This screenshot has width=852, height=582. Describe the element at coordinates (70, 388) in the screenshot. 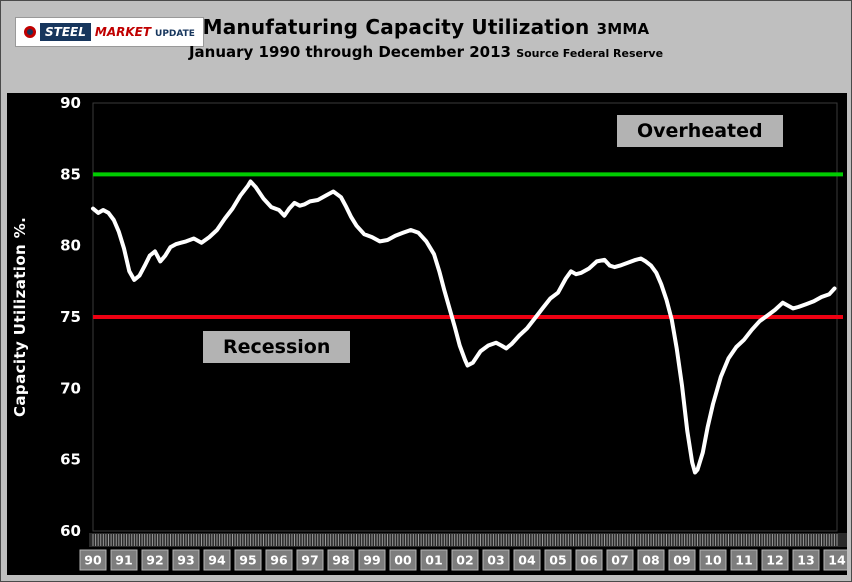

I see `svg-text: 70` at that location.